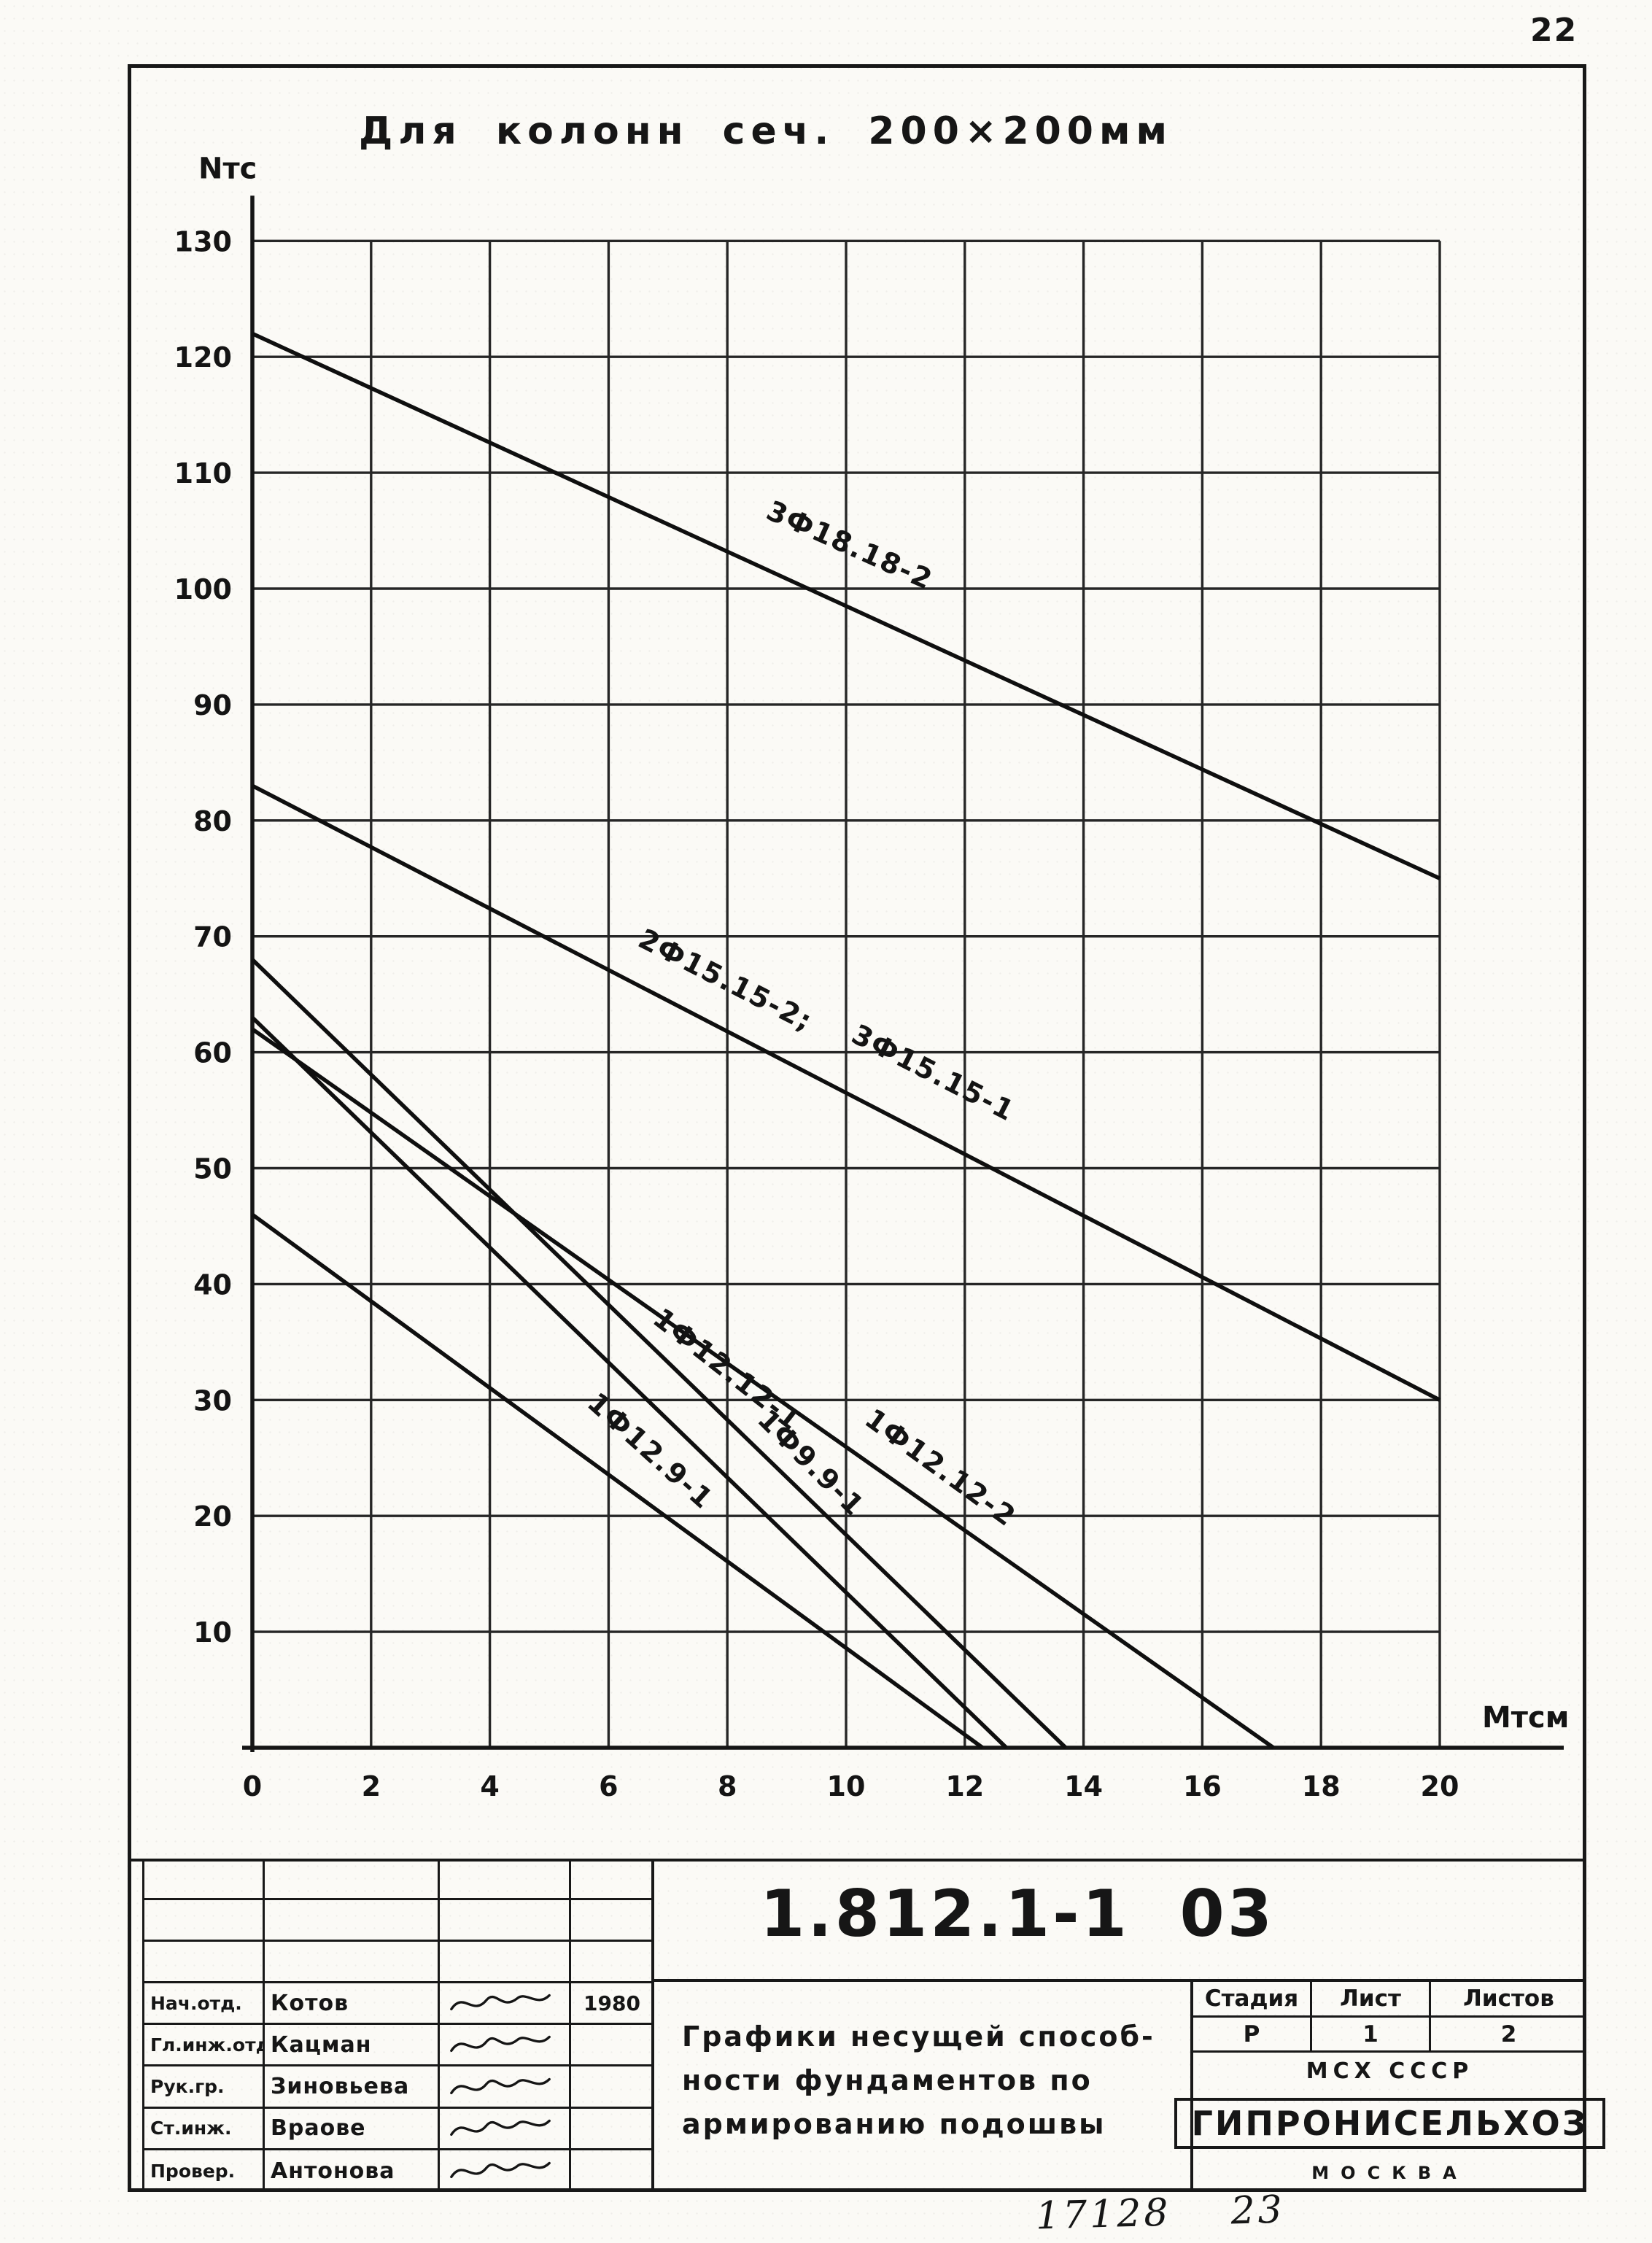 Image resolution: width=1652 pixels, height=2243 pixels. I want to click on y-tick-label: 100, so click(203, 589).